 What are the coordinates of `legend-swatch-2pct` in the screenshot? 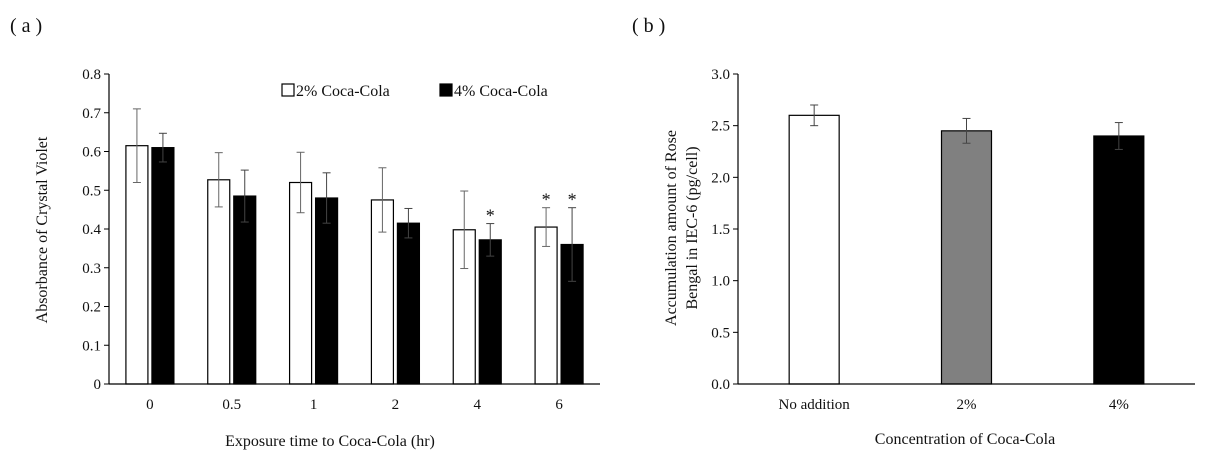 It's located at (288, 90).